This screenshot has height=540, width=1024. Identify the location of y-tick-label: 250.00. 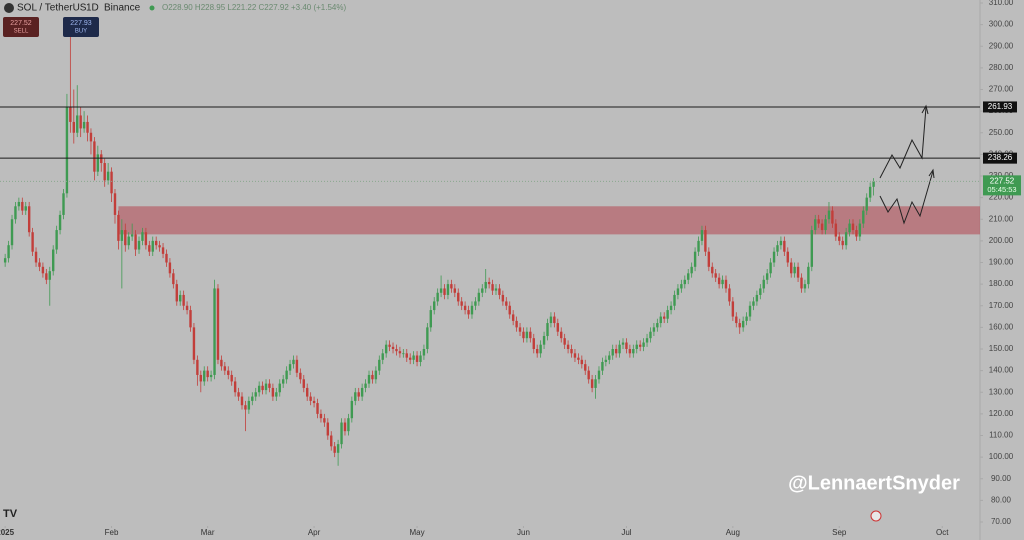
(1001, 132).